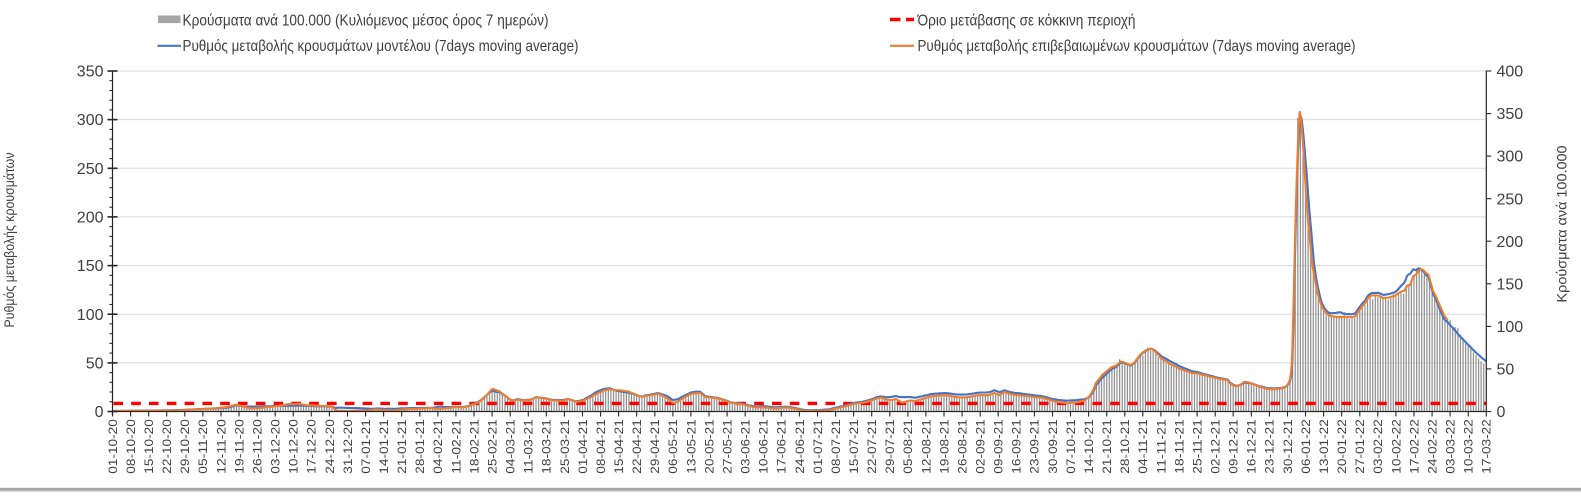 The width and height of the screenshot is (1581, 497). I want to click on svg-text: 19-08-21, so click(944, 446).